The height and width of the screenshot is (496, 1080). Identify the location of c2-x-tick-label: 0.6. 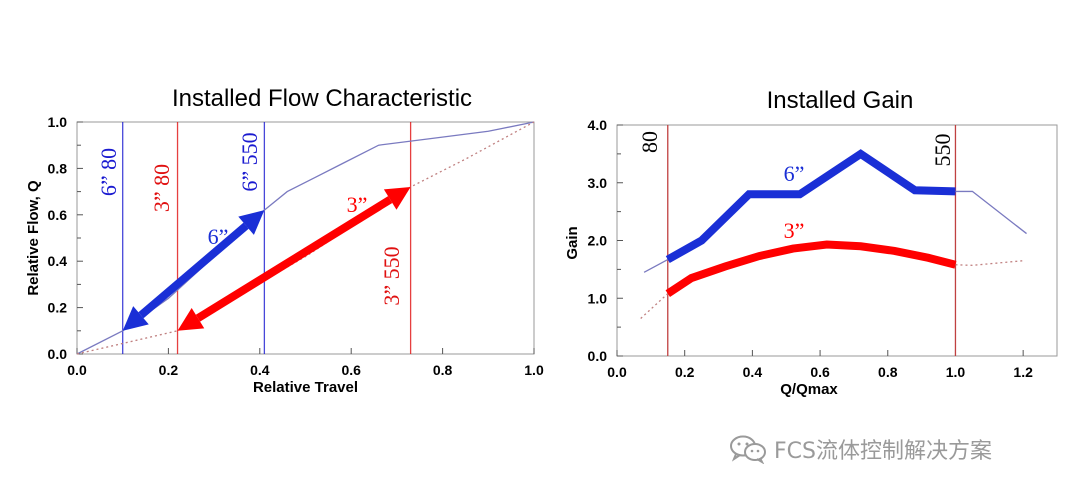
(820, 372).